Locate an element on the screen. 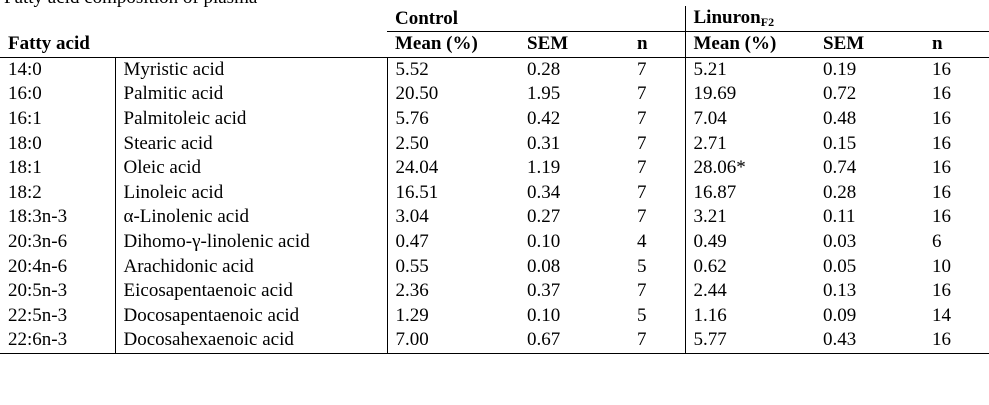  linuron-group-header: LinuronF2 is located at coordinates (837, 19).